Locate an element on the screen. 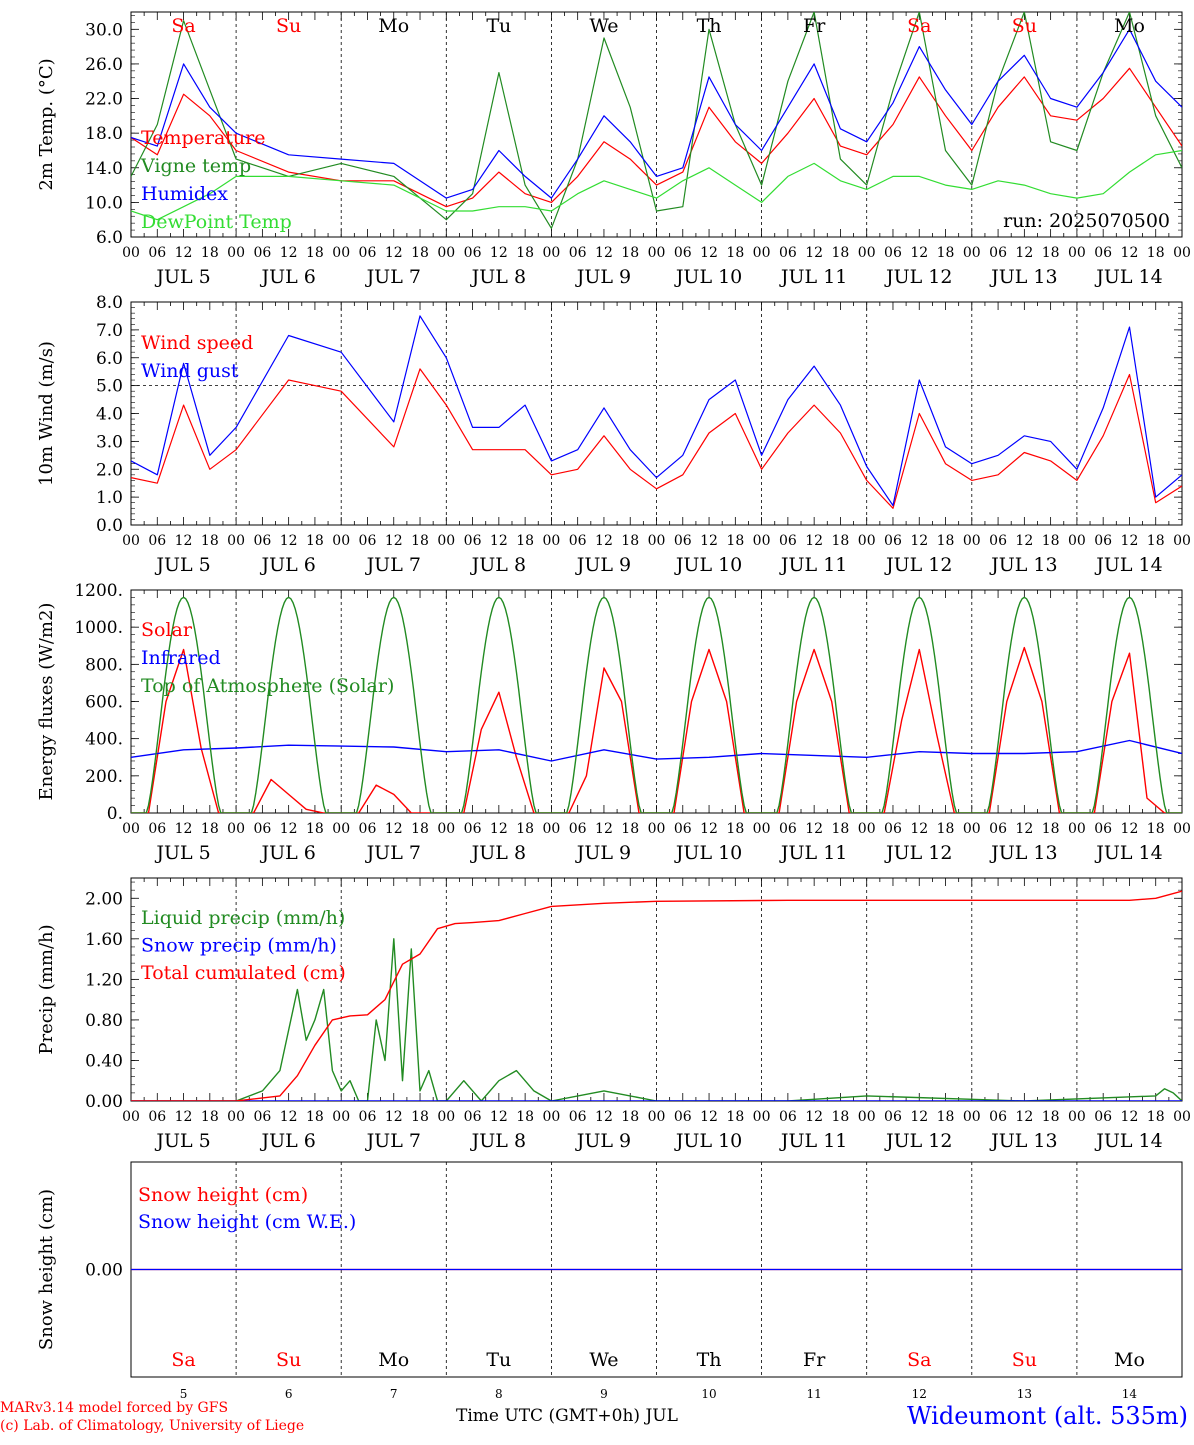 This screenshot has width=1194, height=1445. legend-entry: Wind gust is located at coordinates (190, 371).